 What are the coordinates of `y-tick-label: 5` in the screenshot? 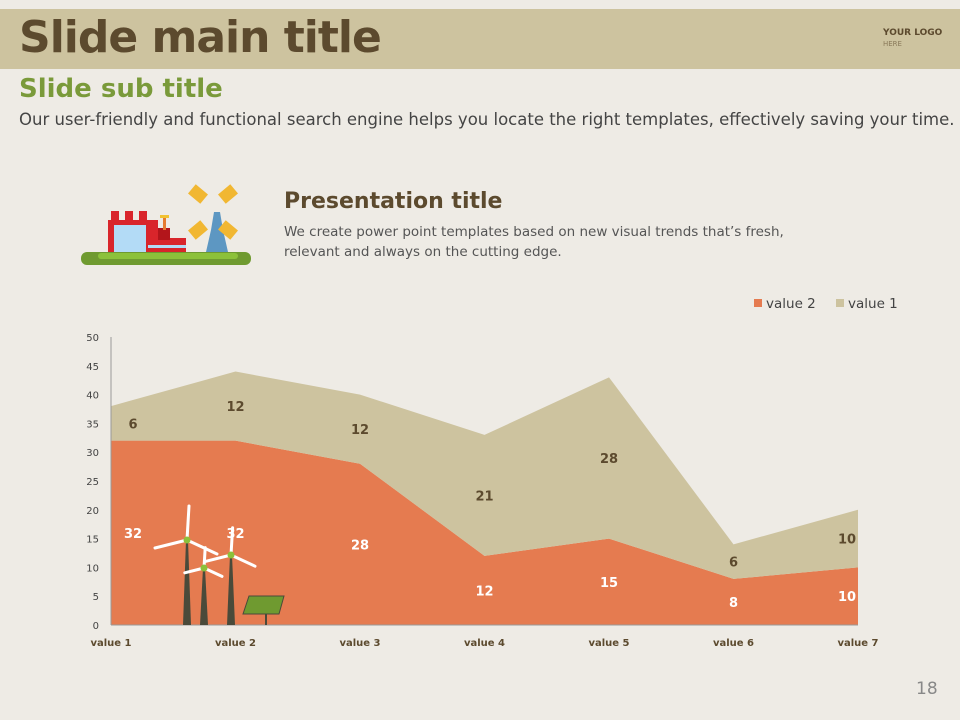 It's located at (96, 597).